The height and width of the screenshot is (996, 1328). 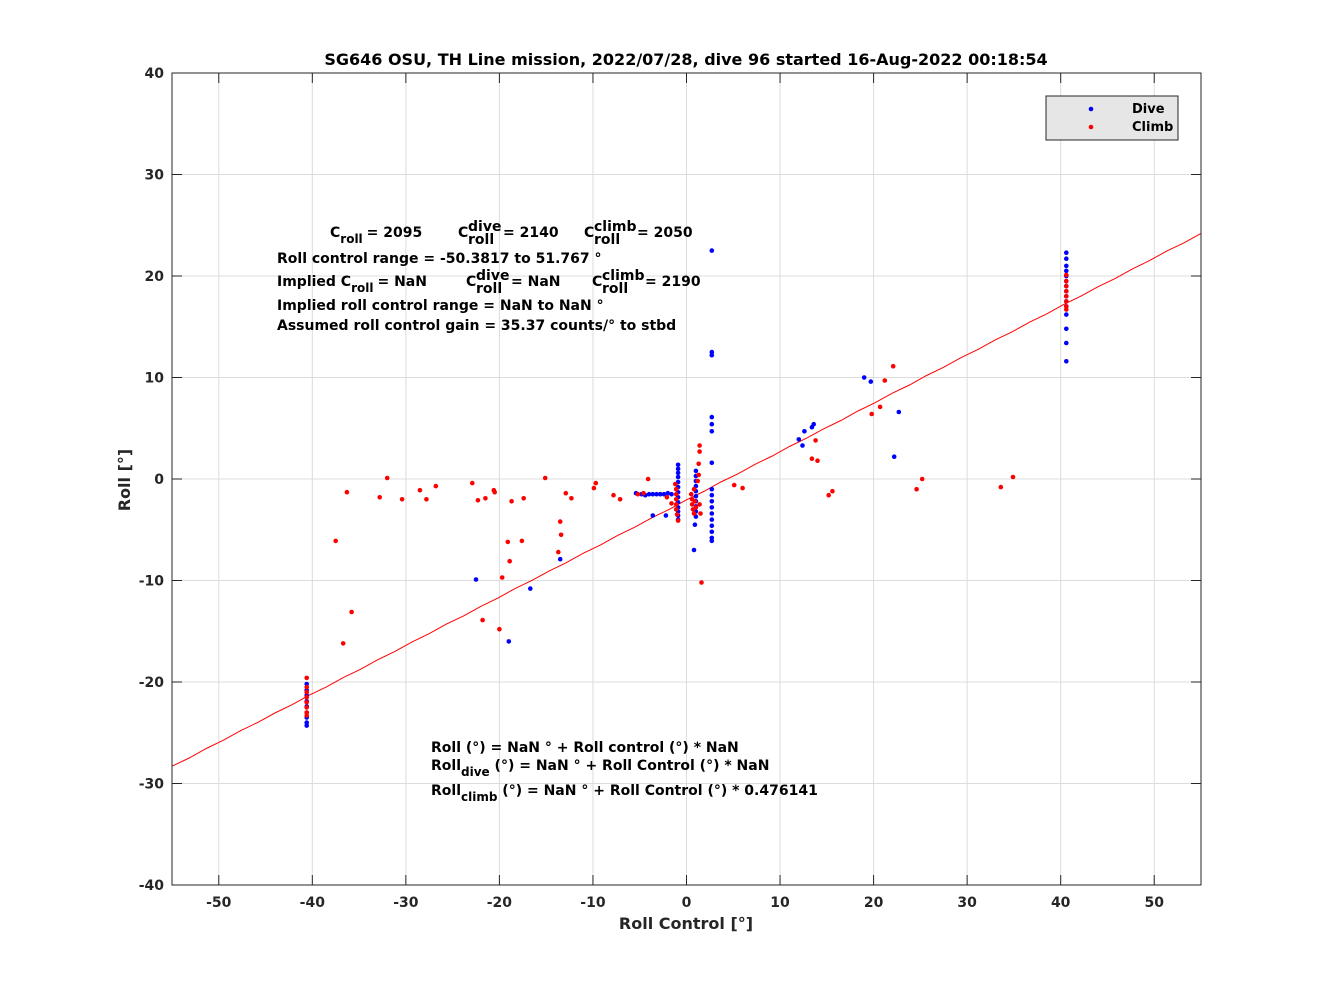 I want to click on x-tick-label: 30, so click(x=967, y=903).